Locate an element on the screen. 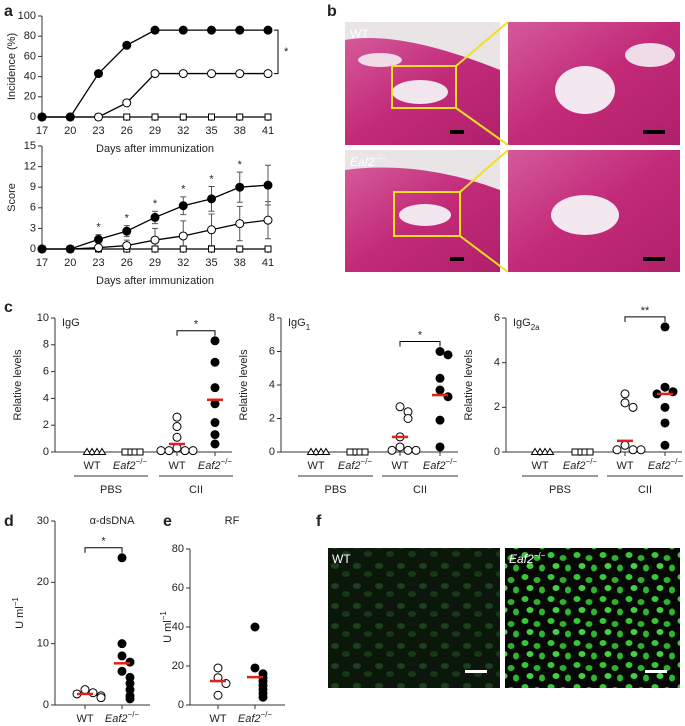  zoom-line is located at coordinates (484, 254).